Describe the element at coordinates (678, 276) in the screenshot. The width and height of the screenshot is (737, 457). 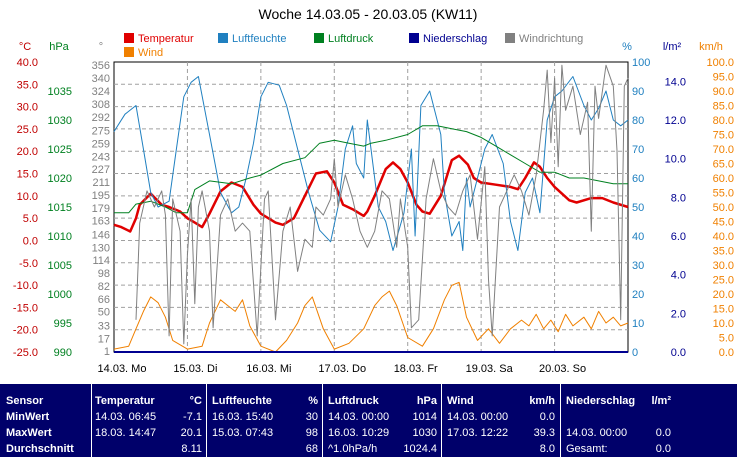
I see `tick-label-rain: 4.0` at that location.